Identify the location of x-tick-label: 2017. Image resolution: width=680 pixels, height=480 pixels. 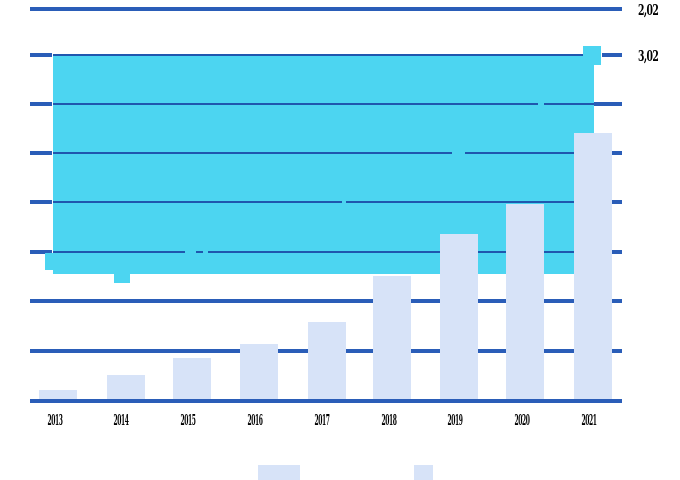
(322, 420).